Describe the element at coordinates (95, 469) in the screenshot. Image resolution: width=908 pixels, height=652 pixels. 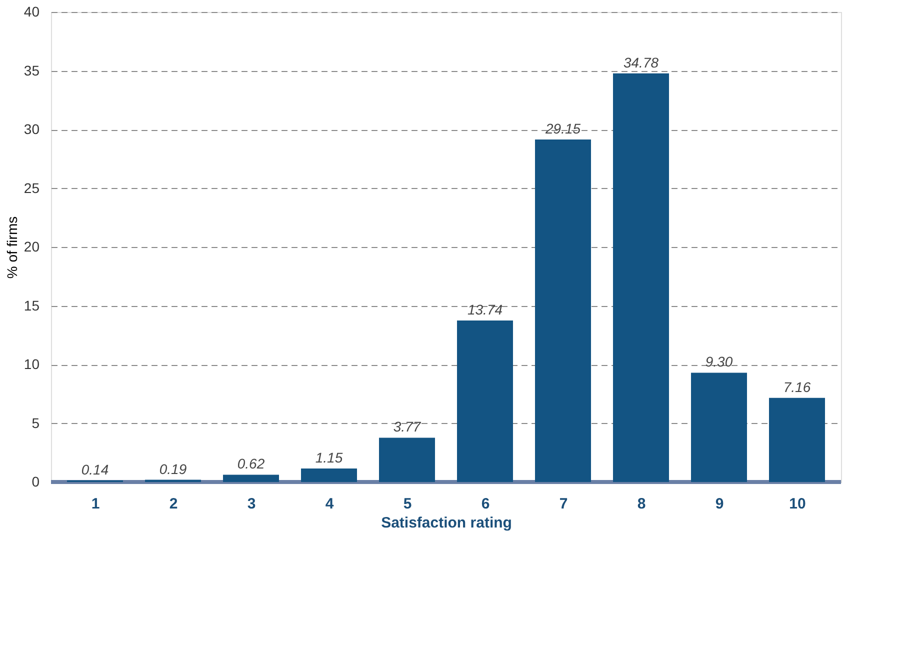
I see `data-label: 0.14` at that location.